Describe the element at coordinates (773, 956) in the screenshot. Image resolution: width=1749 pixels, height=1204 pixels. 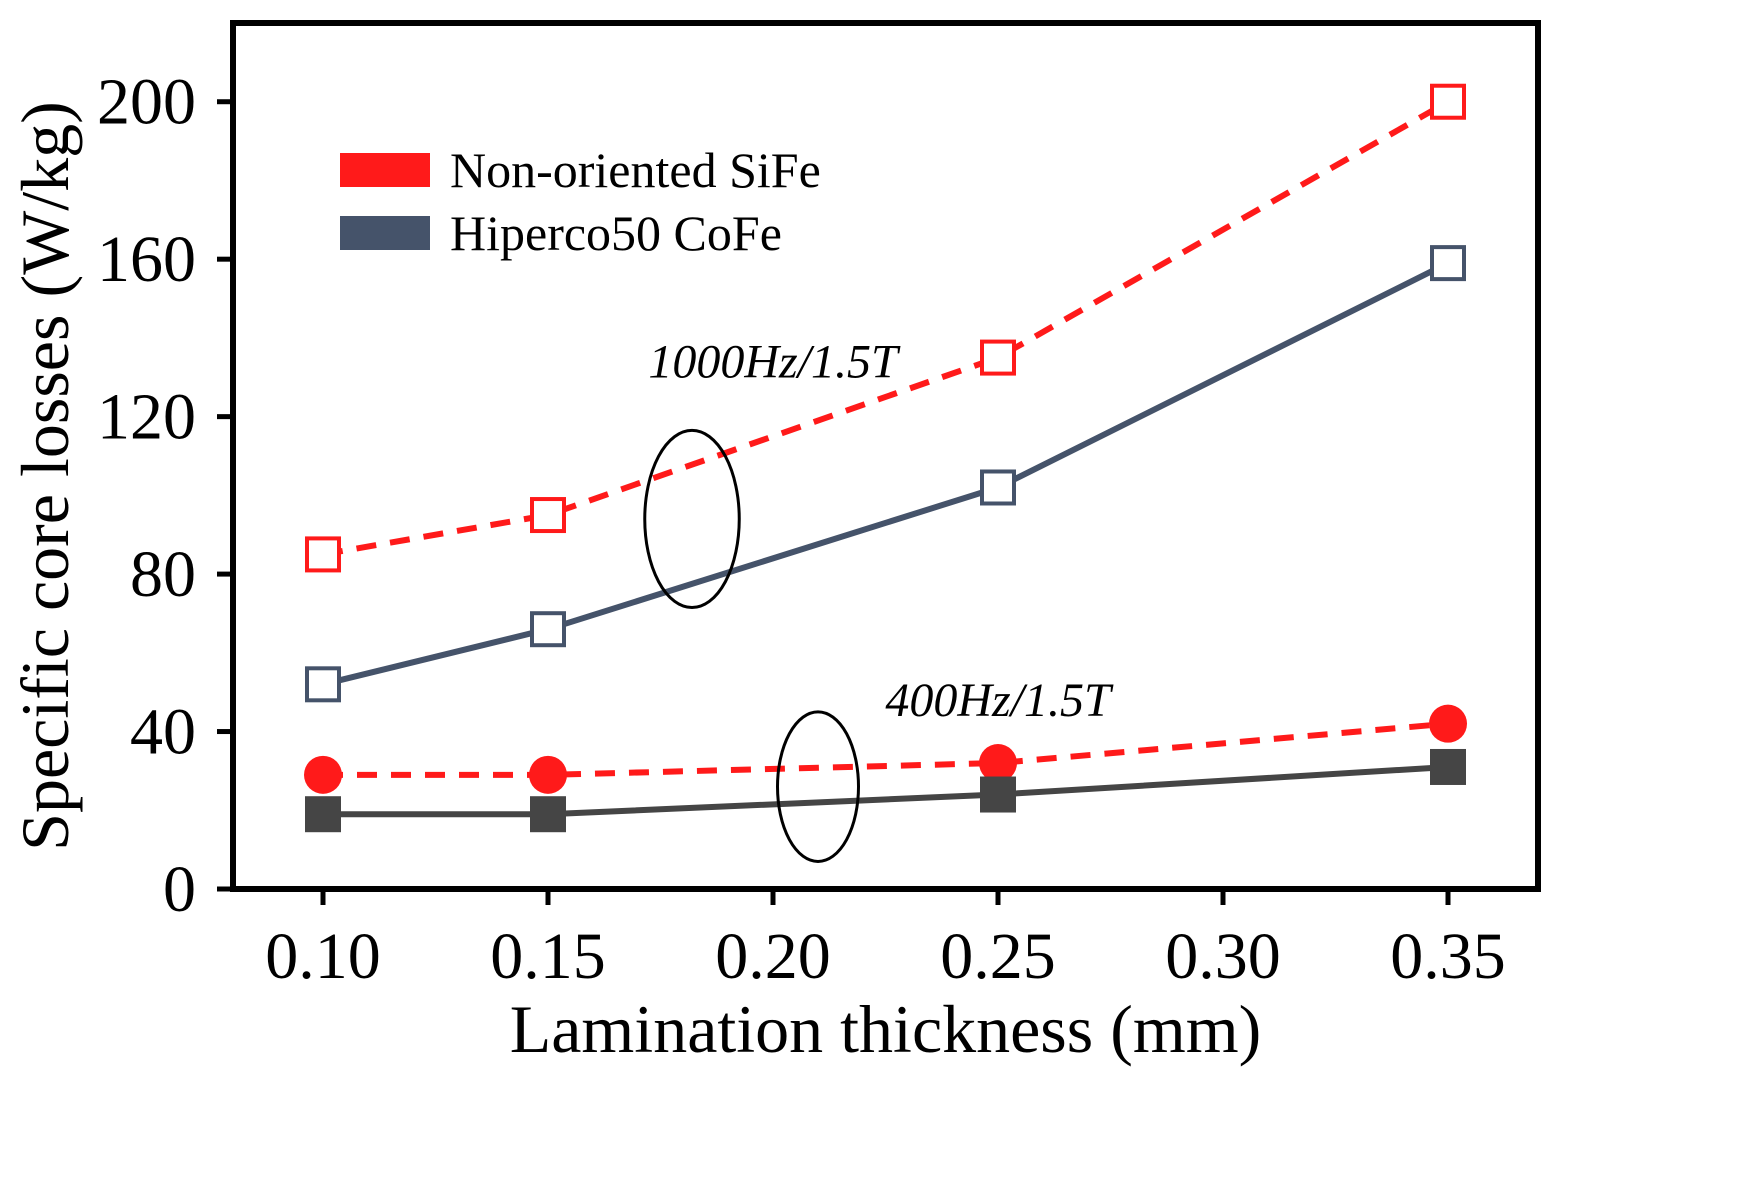
I see `x-tick-label-2: 0.20` at that location.